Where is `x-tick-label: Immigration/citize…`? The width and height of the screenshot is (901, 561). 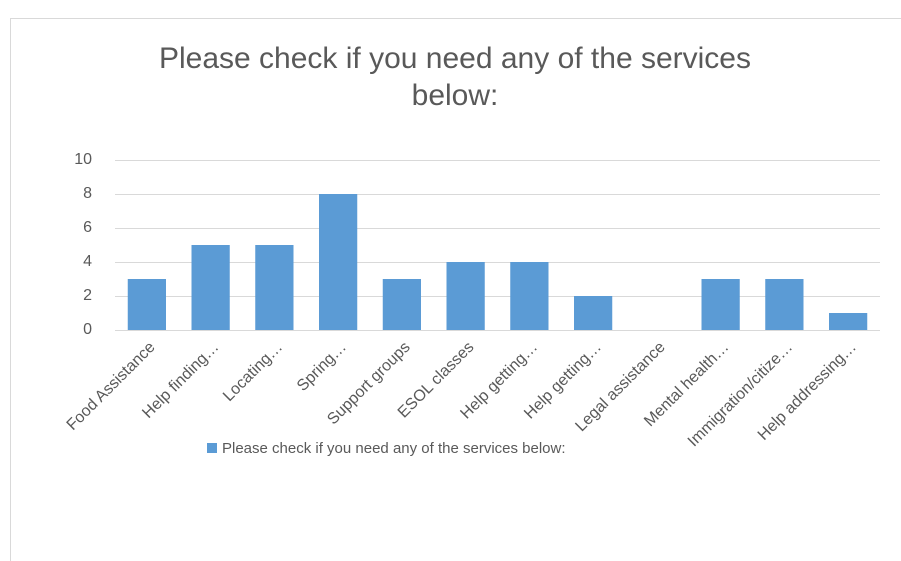
x-tick-label: Immigration/citize… is located at coordinates (740, 394).